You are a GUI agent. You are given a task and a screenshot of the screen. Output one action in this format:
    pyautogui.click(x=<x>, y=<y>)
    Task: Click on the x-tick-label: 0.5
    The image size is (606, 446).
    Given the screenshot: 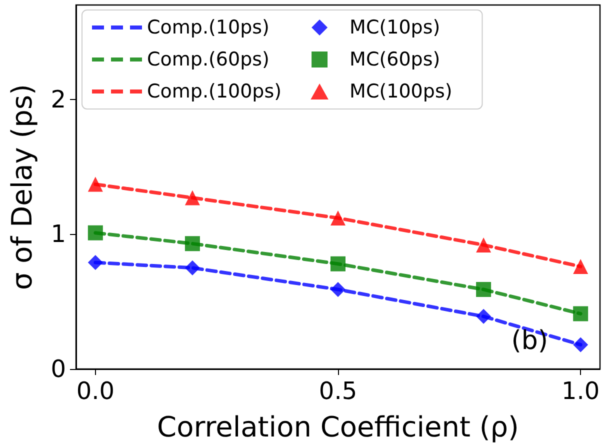 What is the action you would take?
    pyautogui.click(x=338, y=391)
    